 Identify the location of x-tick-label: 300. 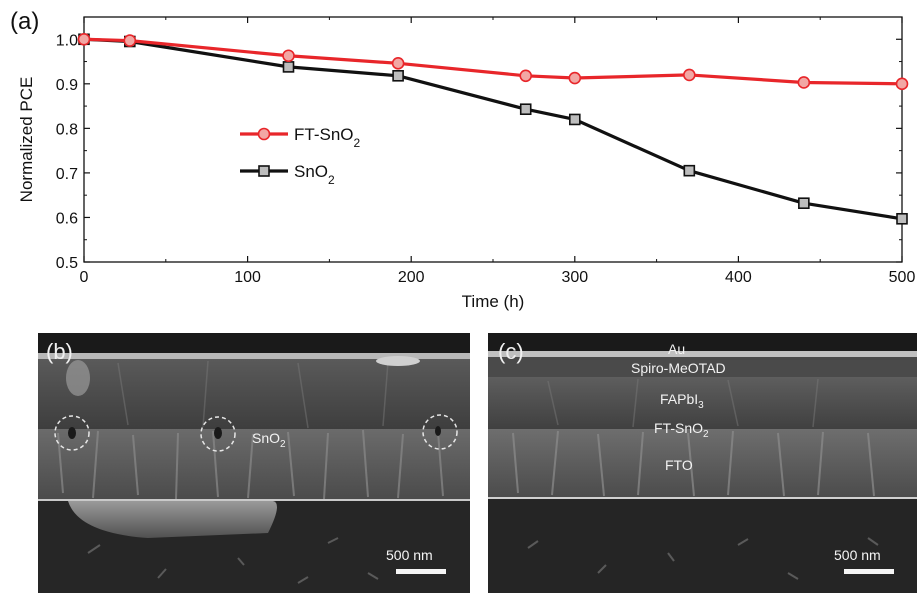
(574, 277).